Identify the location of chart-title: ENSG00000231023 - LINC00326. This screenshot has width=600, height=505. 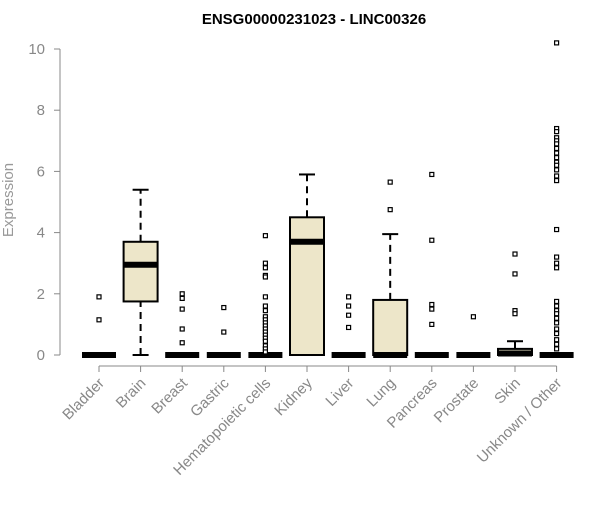
(314, 19).